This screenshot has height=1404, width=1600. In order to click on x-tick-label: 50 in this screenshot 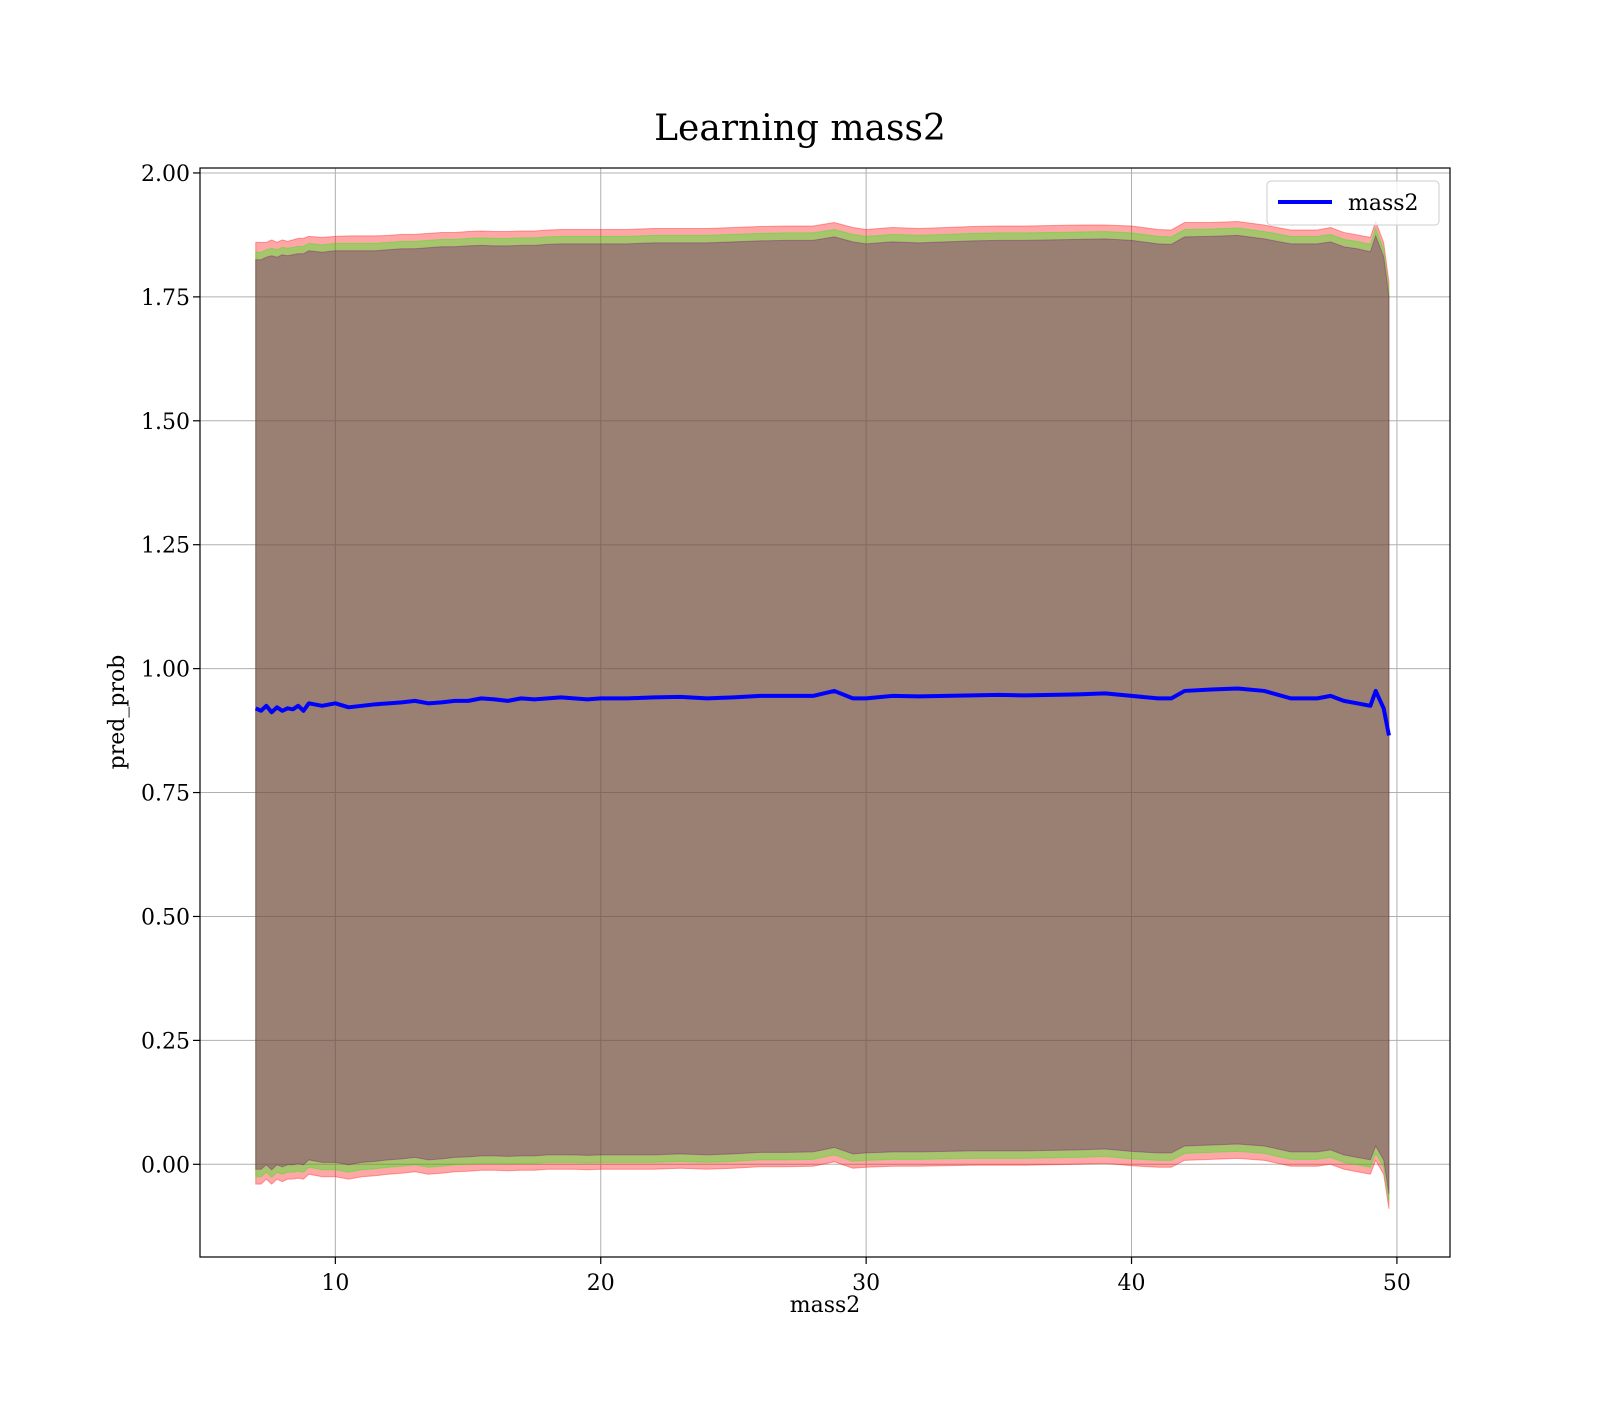, I will do `click(1397, 1283)`.